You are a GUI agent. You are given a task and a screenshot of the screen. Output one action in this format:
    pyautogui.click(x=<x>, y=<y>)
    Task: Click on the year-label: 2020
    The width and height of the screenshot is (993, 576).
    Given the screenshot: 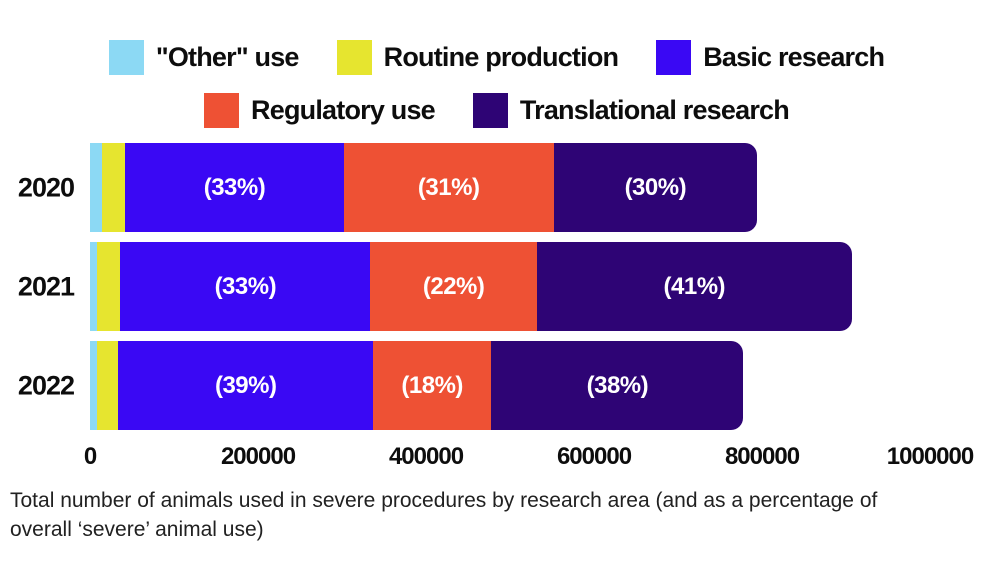 What is the action you would take?
    pyautogui.click(x=46, y=187)
    